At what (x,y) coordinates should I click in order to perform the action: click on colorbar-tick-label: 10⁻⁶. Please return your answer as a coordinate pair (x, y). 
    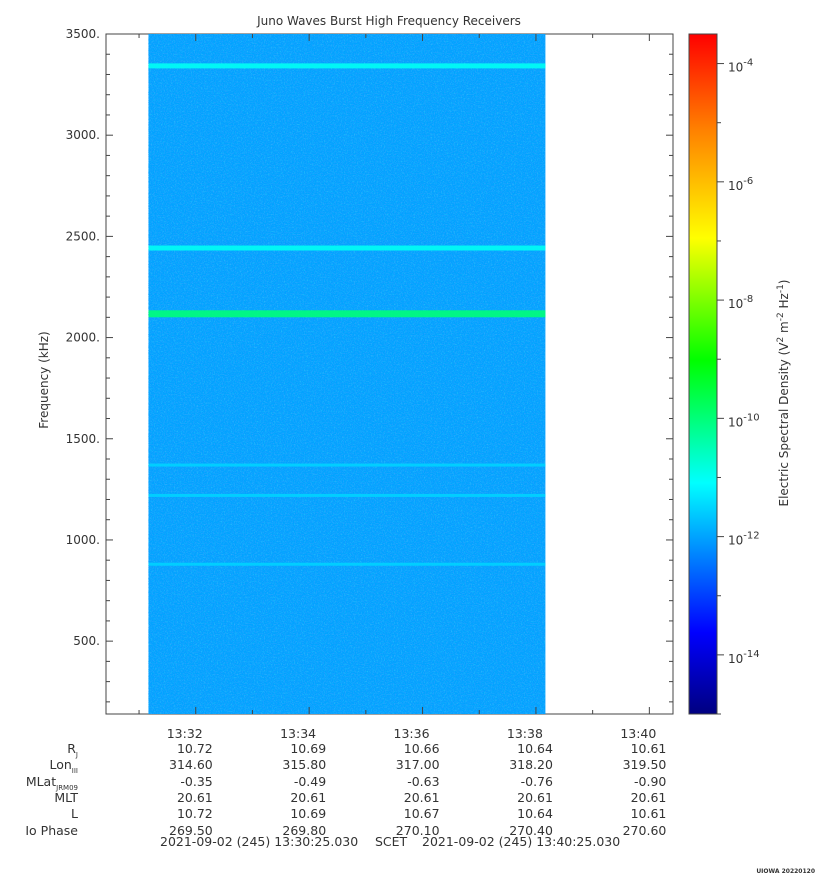
    Looking at the image, I should click on (740, 184).